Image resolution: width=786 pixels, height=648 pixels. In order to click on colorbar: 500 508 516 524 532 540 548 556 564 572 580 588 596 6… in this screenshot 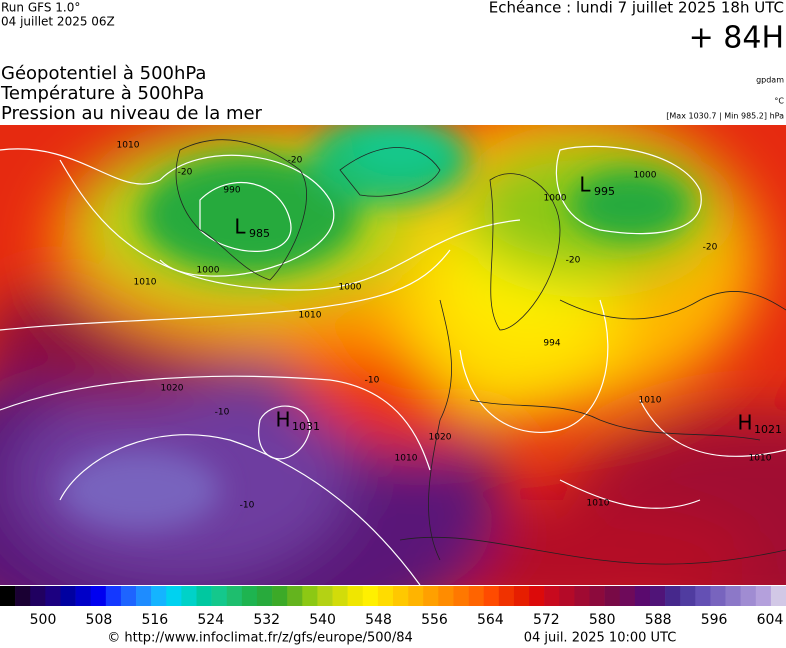, I will do `click(393, 607)`.